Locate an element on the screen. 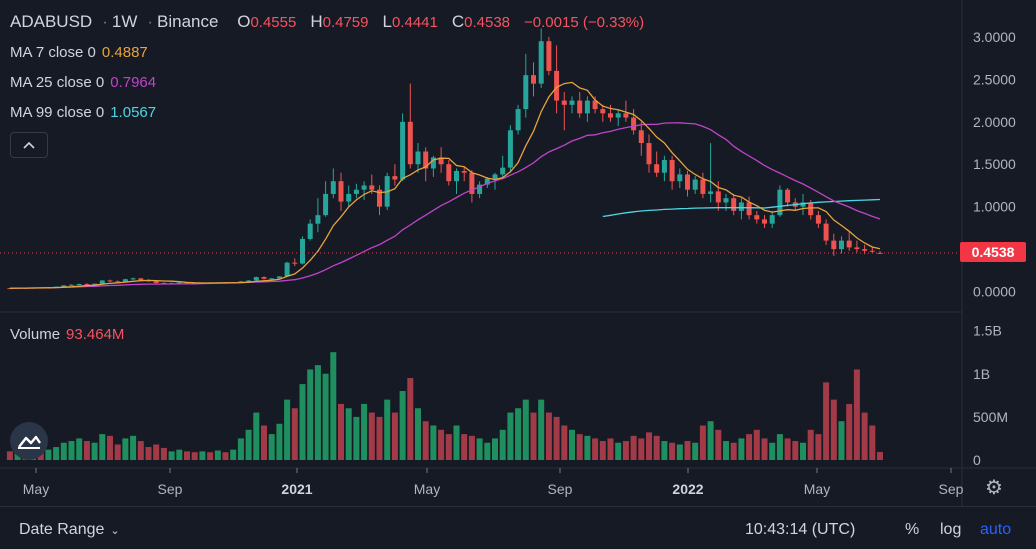  ma25-legend: MA 25 close 0 0.7964 is located at coordinates (86, 82).